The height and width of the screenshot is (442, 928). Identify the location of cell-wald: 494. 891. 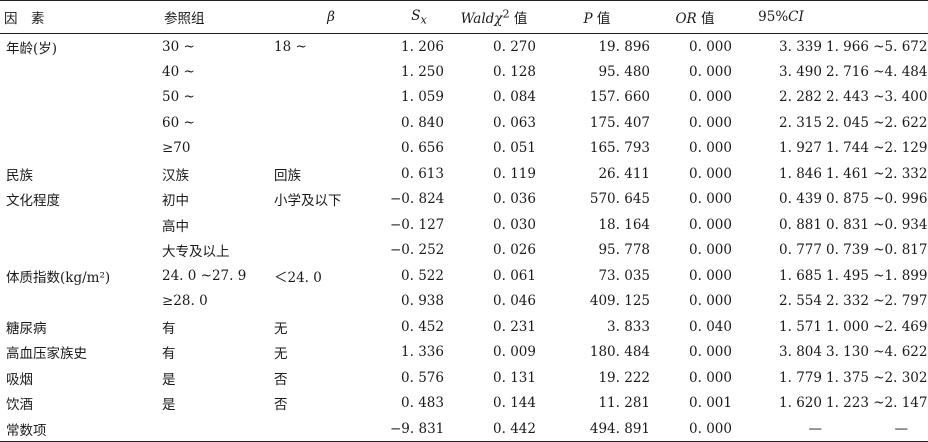
(619, 428).